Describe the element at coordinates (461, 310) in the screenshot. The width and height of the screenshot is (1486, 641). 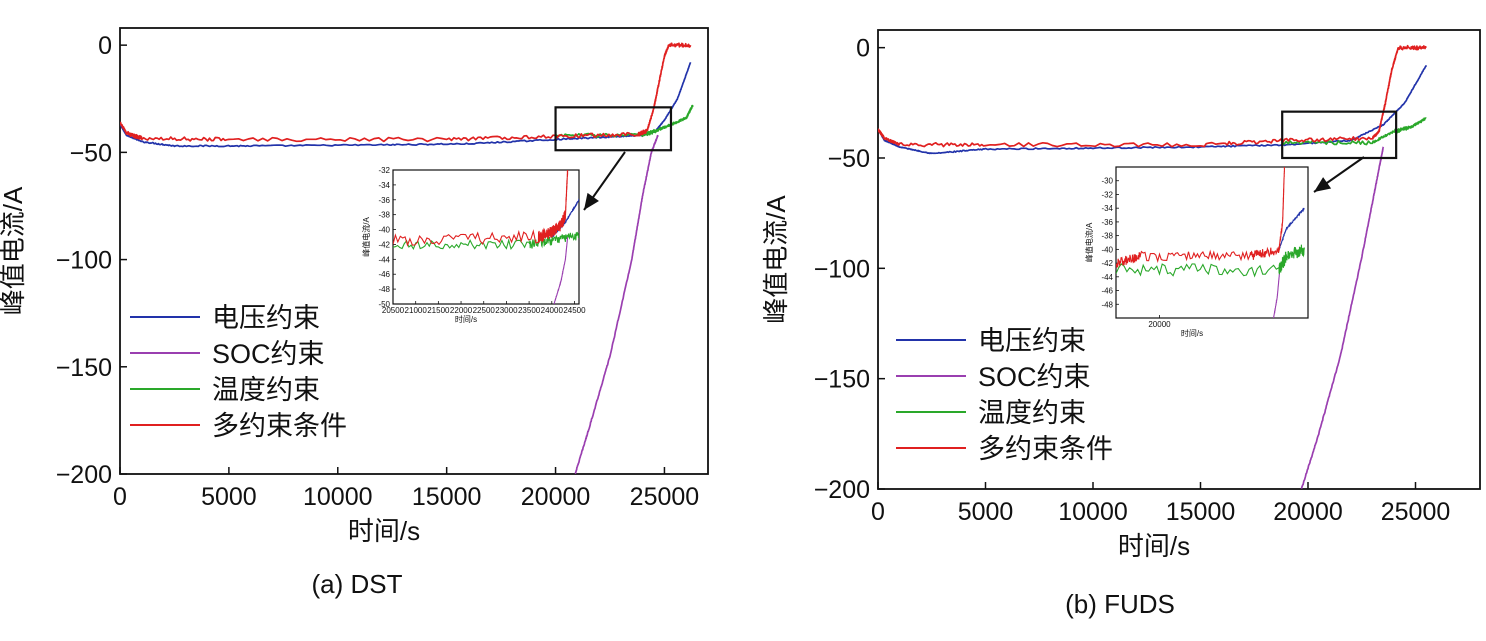
I see `inset-x-tick-label: 22000` at that location.